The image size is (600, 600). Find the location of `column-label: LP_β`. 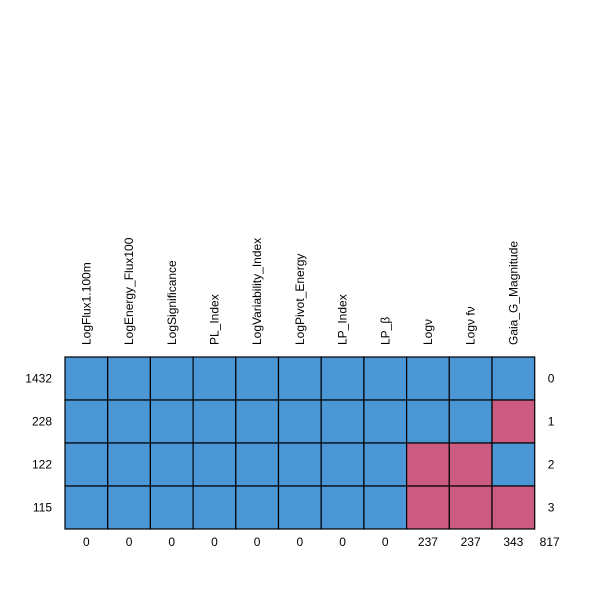

column-label: LP_β is located at coordinates (385, 331).